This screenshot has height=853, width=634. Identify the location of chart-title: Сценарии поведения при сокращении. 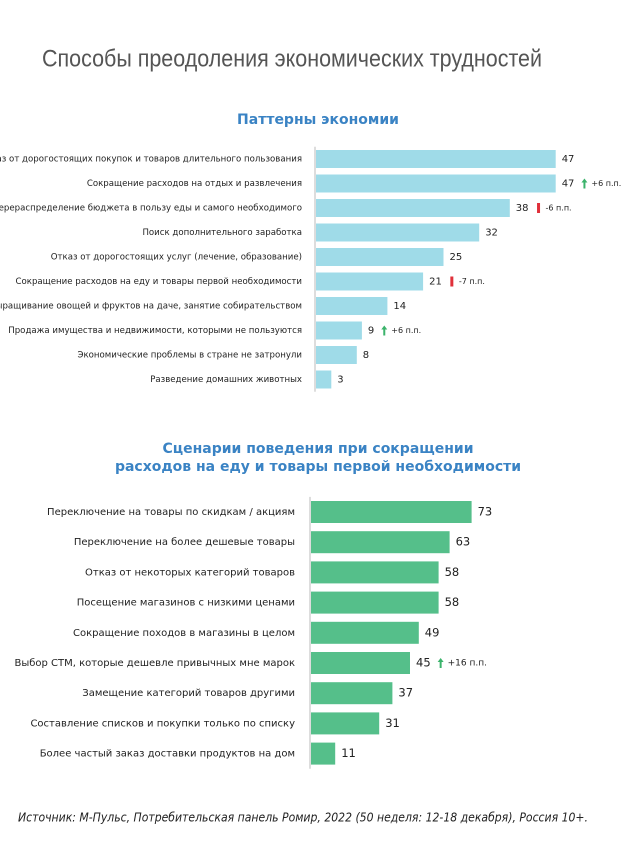
(317, 449).